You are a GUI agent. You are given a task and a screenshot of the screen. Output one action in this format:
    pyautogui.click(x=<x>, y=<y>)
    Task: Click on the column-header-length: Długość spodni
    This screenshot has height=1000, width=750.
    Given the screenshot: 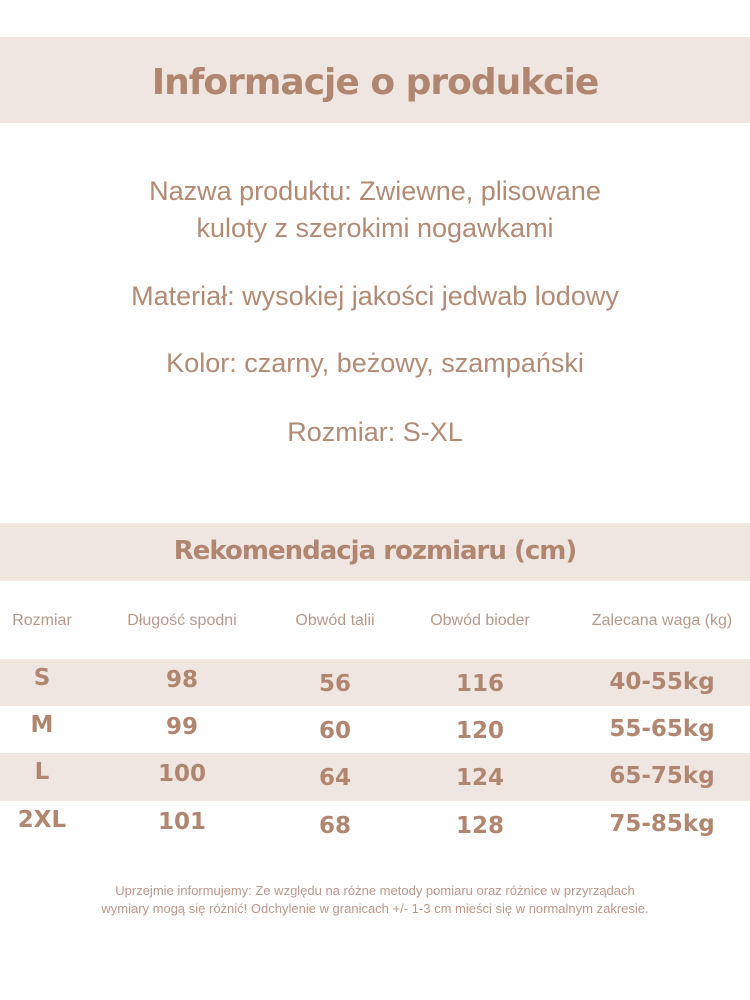 What is the action you would take?
    pyautogui.click(x=182, y=620)
    